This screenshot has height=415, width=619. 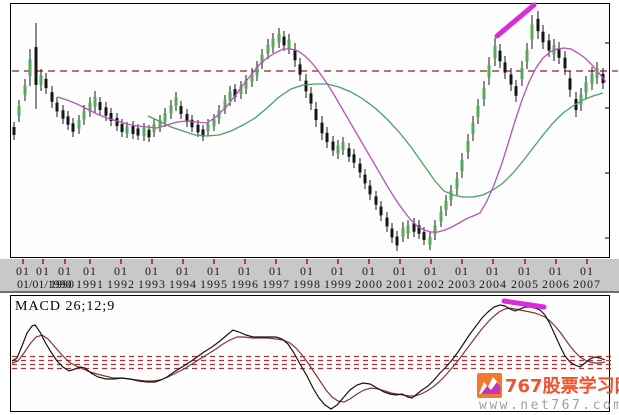 I want to click on year-label: 2004, so click(x=493, y=284).